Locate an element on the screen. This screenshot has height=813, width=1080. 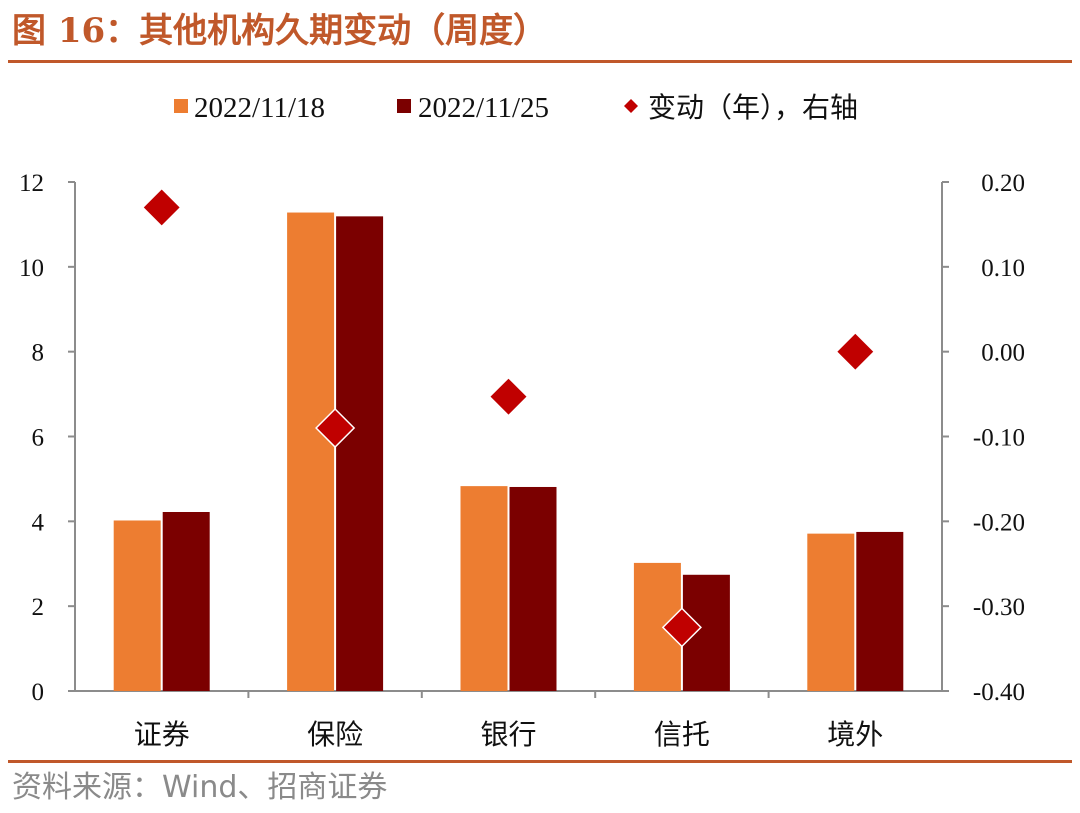
right-tick-label: 0.00 is located at coordinates (1003, 353).